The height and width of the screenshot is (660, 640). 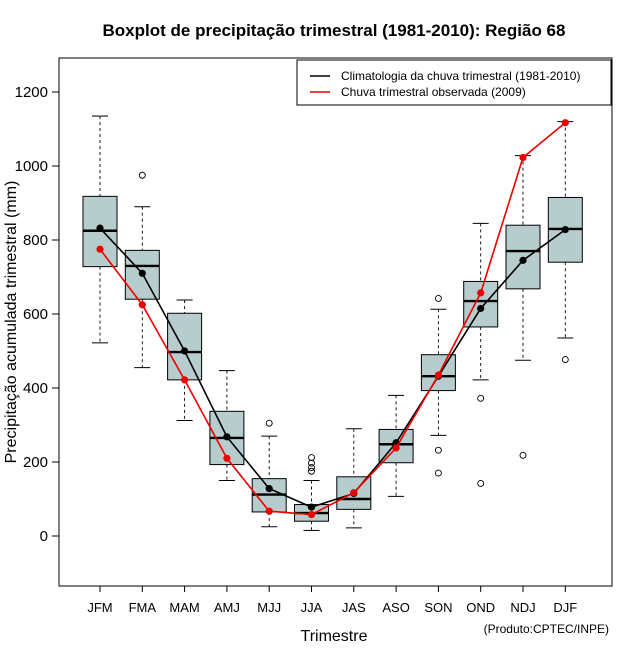 I want to click on x-tick-label: JFM, so click(x=99, y=607).